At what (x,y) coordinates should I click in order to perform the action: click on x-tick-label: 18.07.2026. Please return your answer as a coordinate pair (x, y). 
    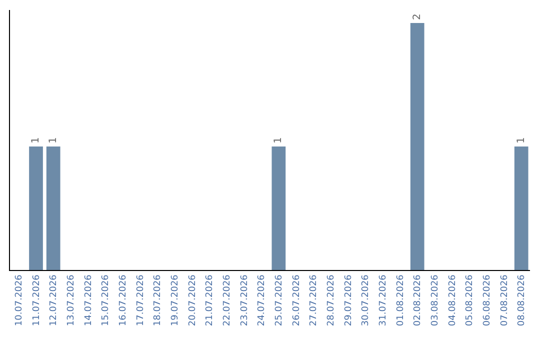
    Looking at the image, I should click on (158, 300).